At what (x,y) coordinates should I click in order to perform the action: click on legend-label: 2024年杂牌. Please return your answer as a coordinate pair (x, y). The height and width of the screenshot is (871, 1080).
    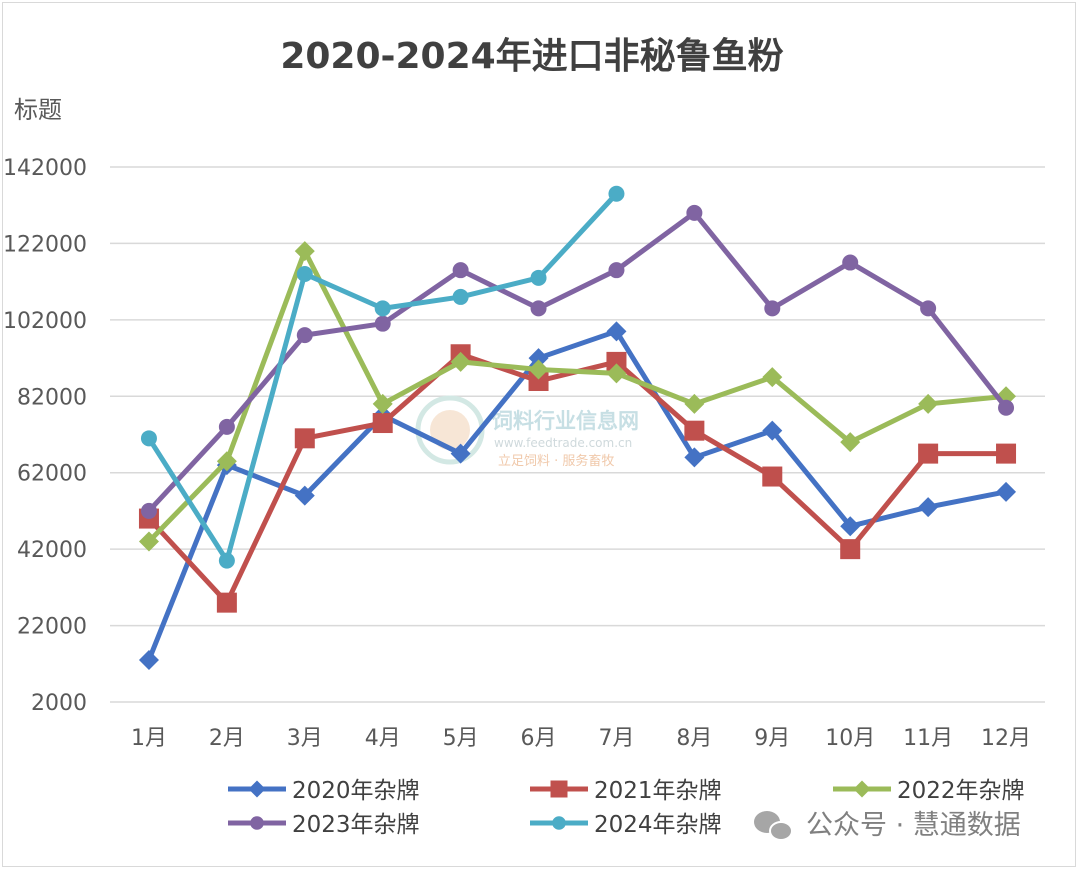
    Looking at the image, I should click on (658, 825).